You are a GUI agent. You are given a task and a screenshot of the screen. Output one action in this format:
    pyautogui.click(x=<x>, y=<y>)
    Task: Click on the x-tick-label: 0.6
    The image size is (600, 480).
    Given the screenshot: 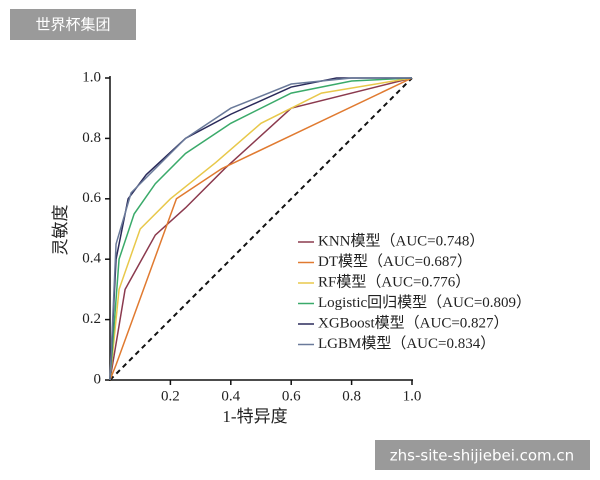 What is the action you would take?
    pyautogui.click(x=291, y=396)
    